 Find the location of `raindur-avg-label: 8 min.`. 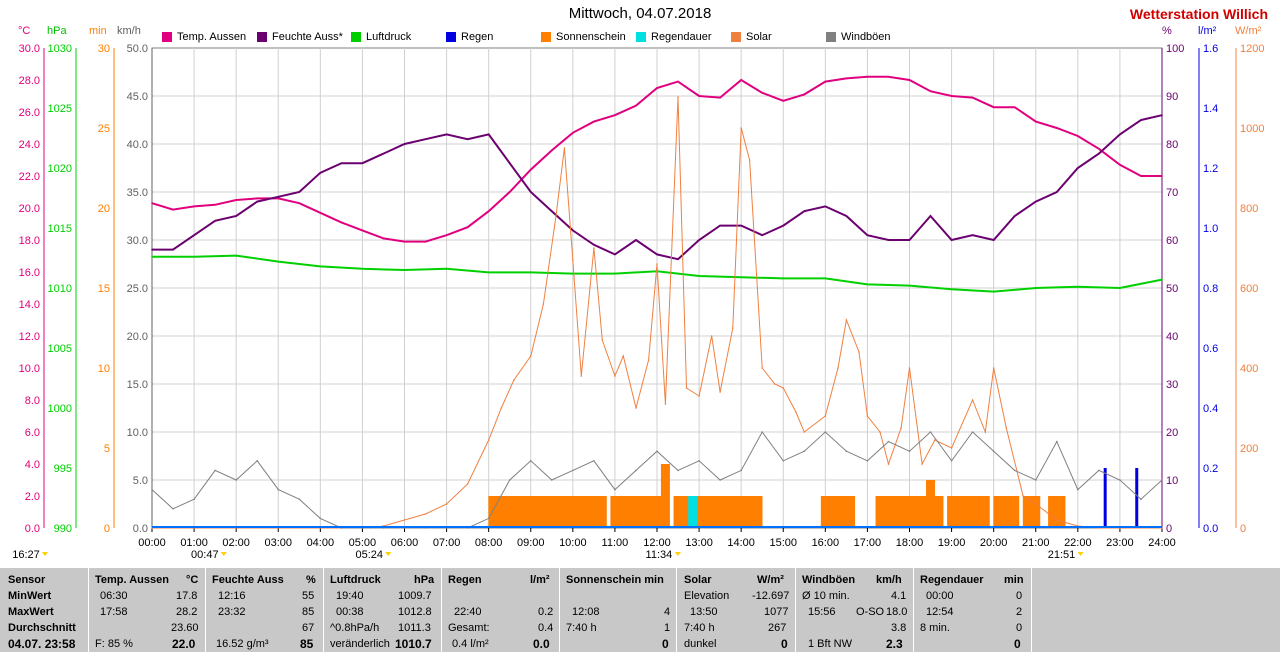

raindur-avg-label: 8 min. is located at coordinates (935, 628).